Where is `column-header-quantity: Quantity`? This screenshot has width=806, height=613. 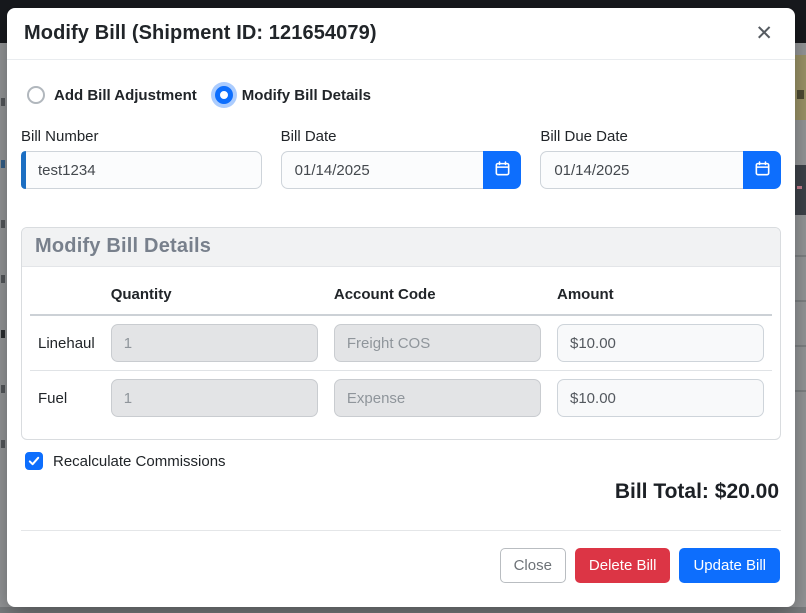 column-header-quantity: Quantity is located at coordinates (214, 294).